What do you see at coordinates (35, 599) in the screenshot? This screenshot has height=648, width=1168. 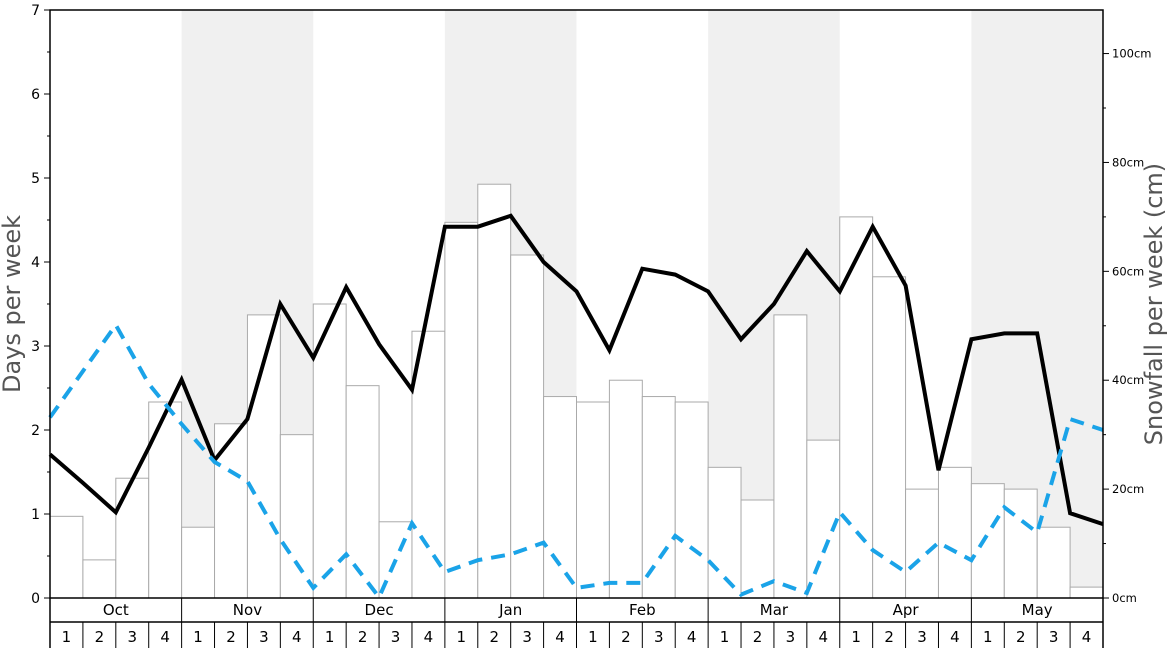 I see `left-tick-label: 0` at bounding box center [35, 599].